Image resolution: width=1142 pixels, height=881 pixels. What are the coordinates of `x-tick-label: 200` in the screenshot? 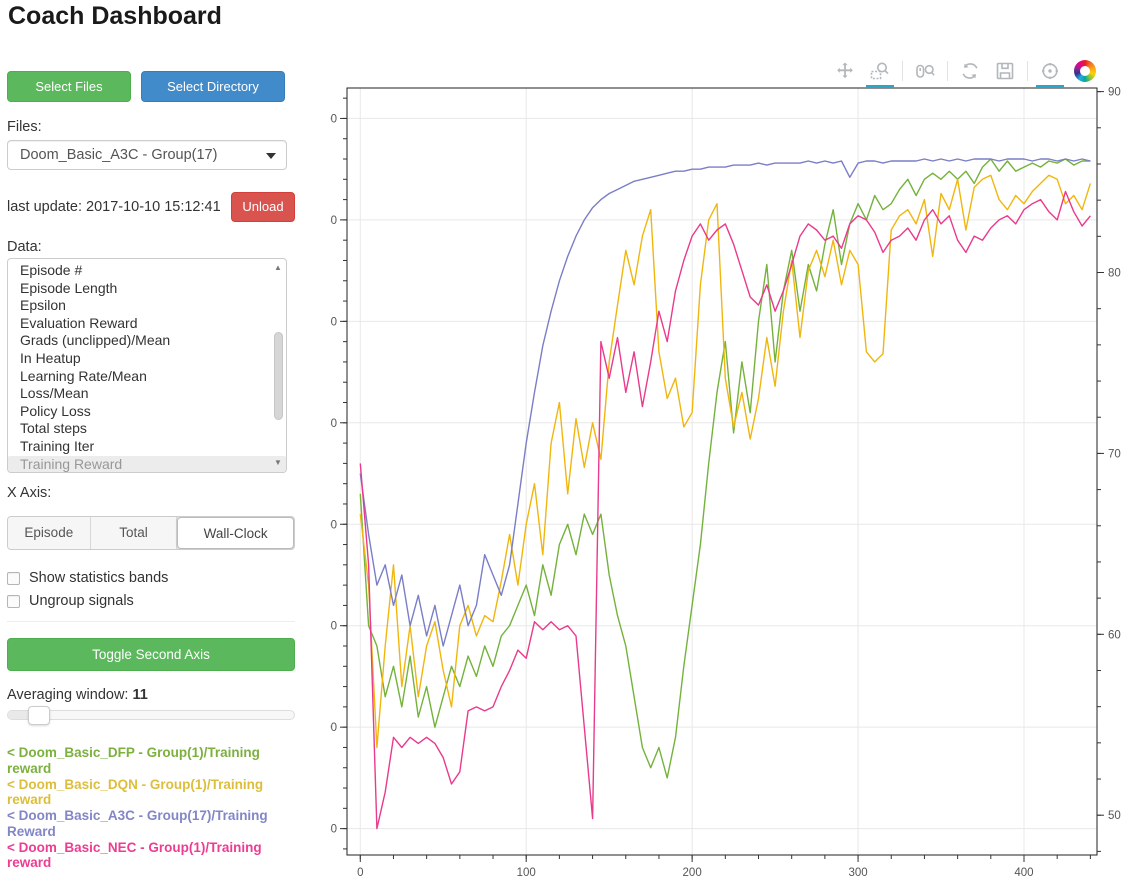 It's located at (692, 873).